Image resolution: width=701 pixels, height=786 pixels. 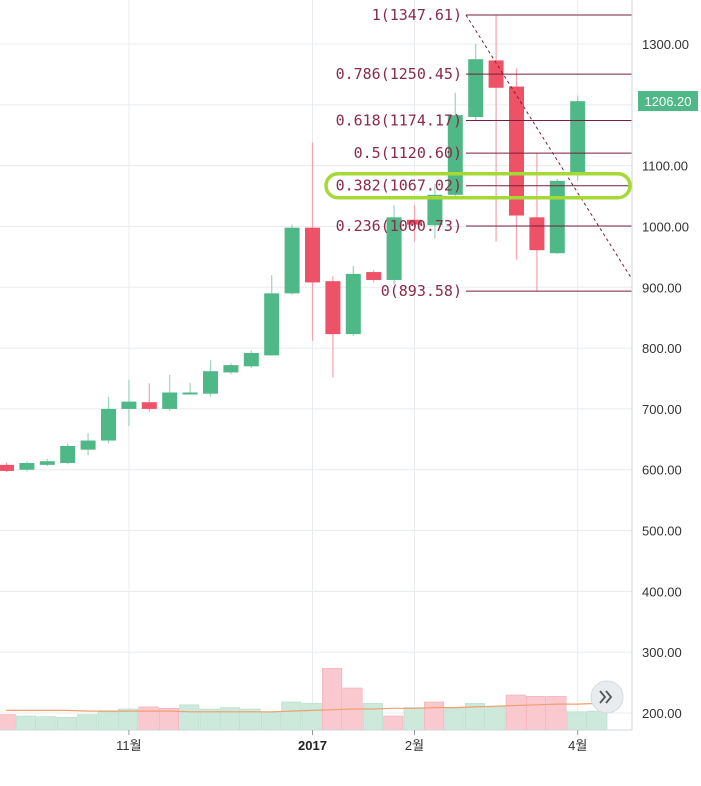 I want to click on fib-level-label: 0.382(1067.02), so click(x=399, y=186).